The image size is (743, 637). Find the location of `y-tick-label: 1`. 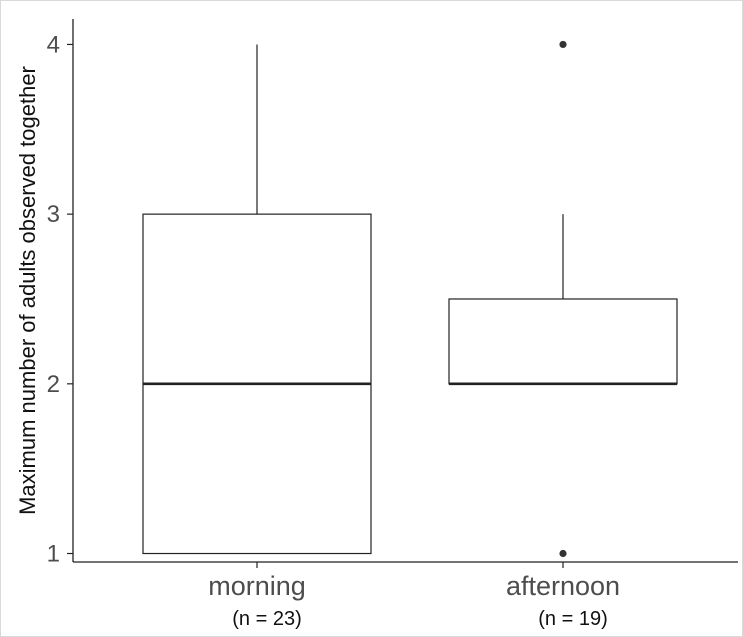

y-tick-label: 1 is located at coordinates (53, 554).